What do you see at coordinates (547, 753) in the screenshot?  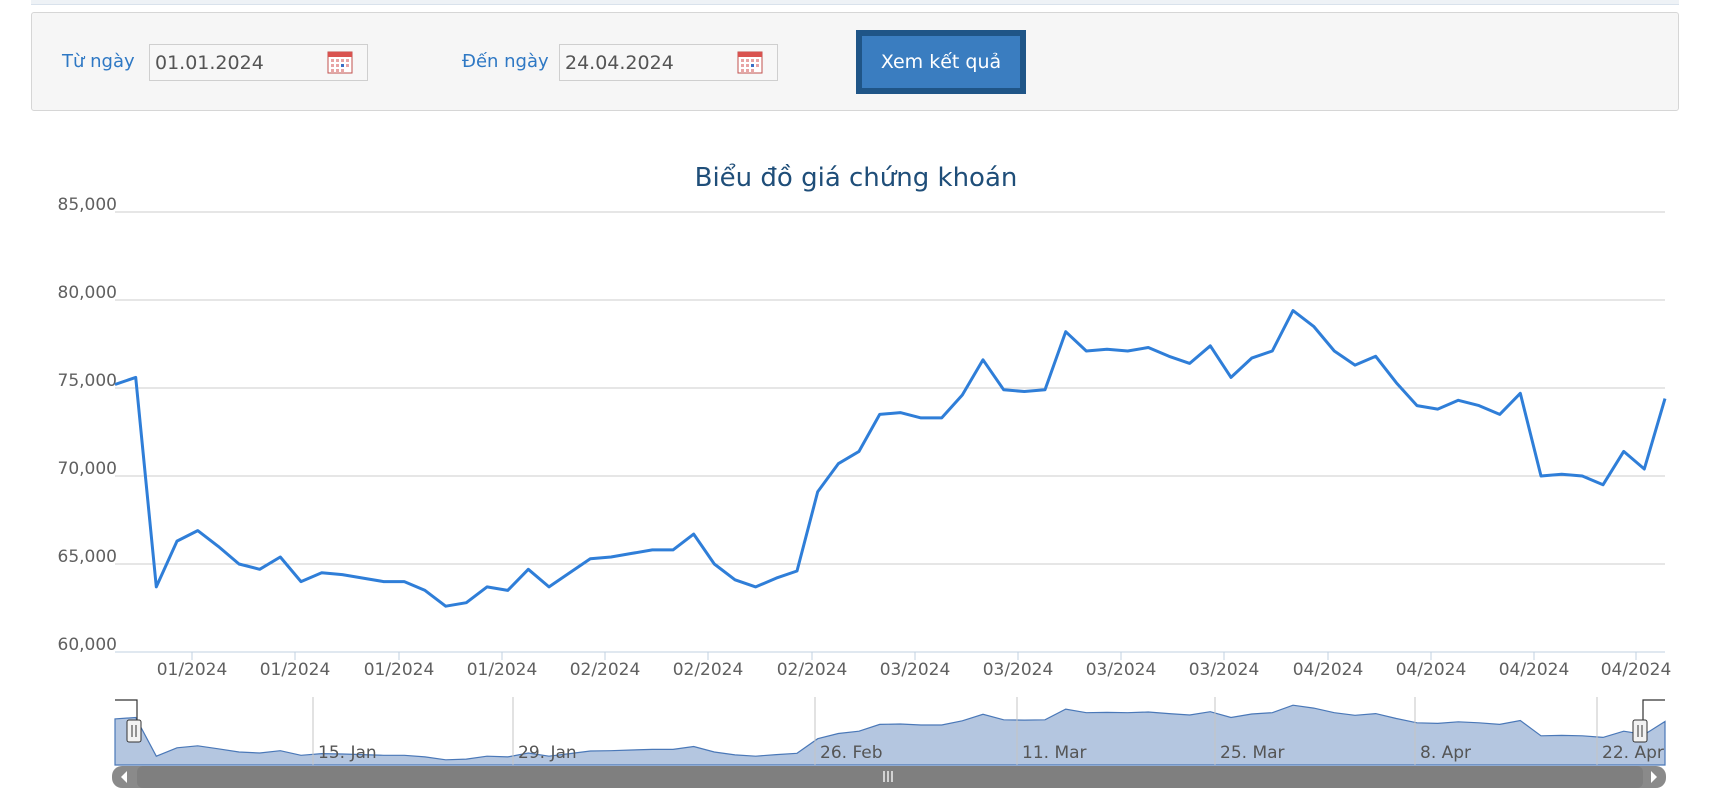 I see `navigator-label: 29. Jan` at bounding box center [547, 753].